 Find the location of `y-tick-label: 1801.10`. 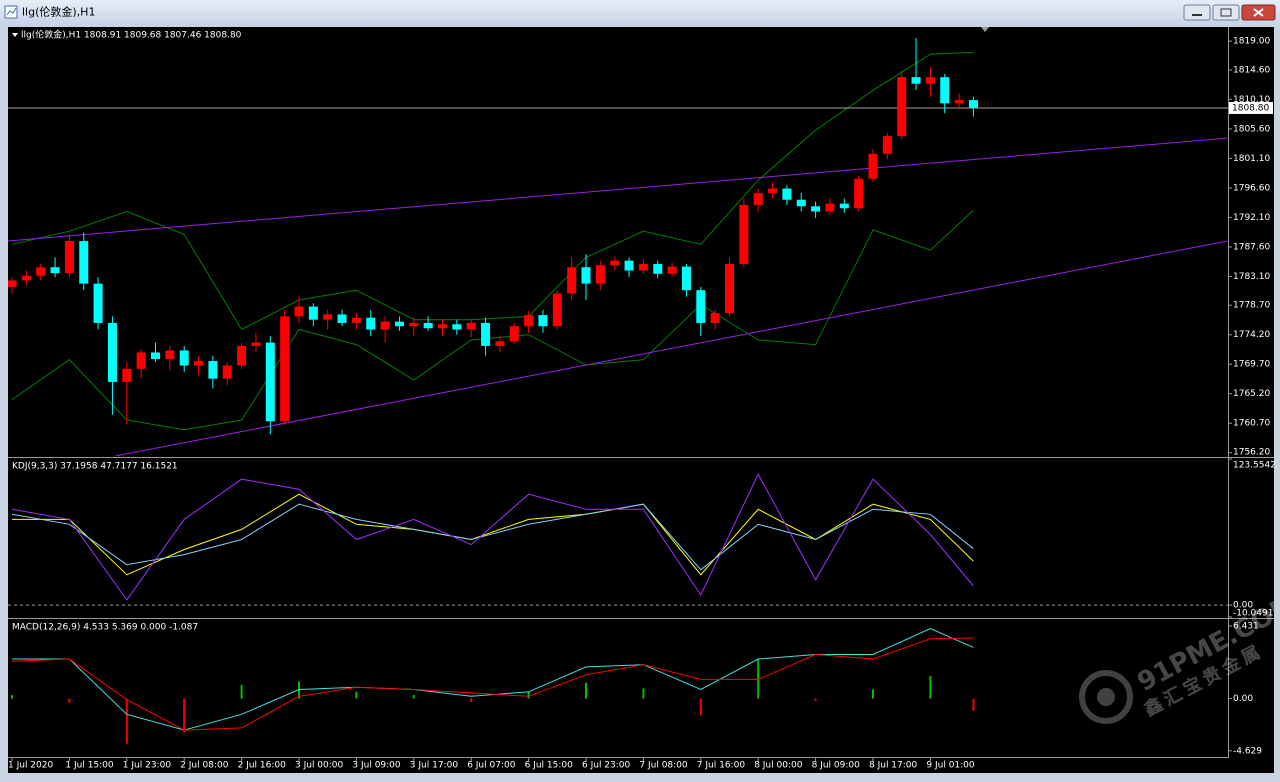

y-tick-label: 1801.10 is located at coordinates (1251, 159).